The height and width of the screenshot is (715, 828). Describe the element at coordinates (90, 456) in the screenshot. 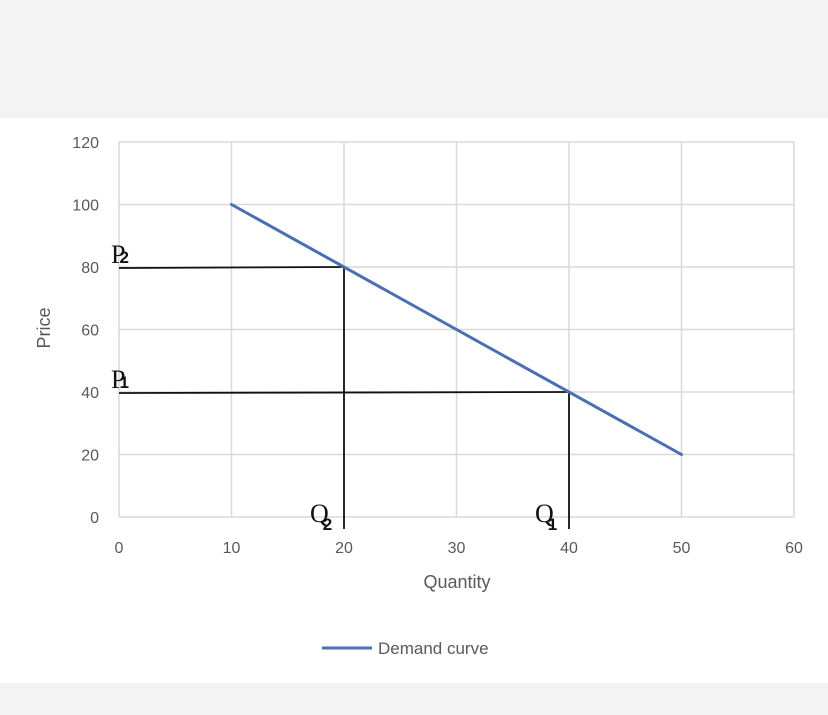

I see `y-tick-label: 20` at that location.